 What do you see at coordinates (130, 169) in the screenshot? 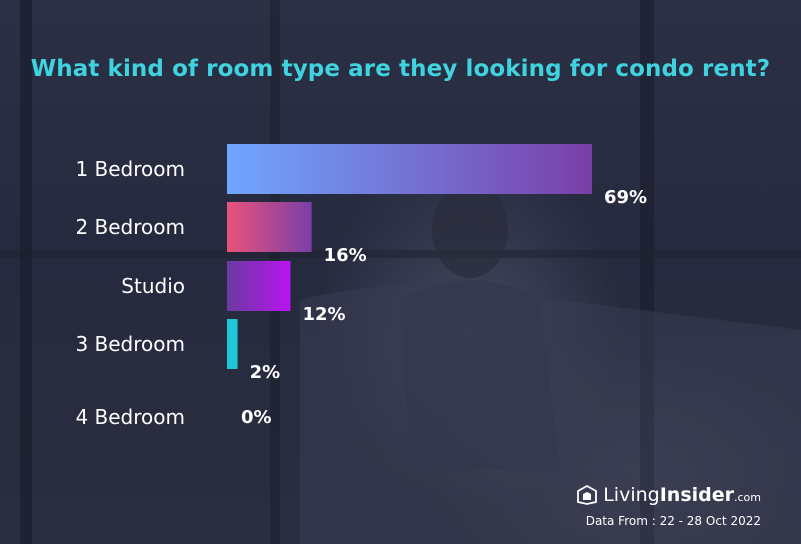
I see `category-label: 1 Bedroom` at bounding box center [130, 169].